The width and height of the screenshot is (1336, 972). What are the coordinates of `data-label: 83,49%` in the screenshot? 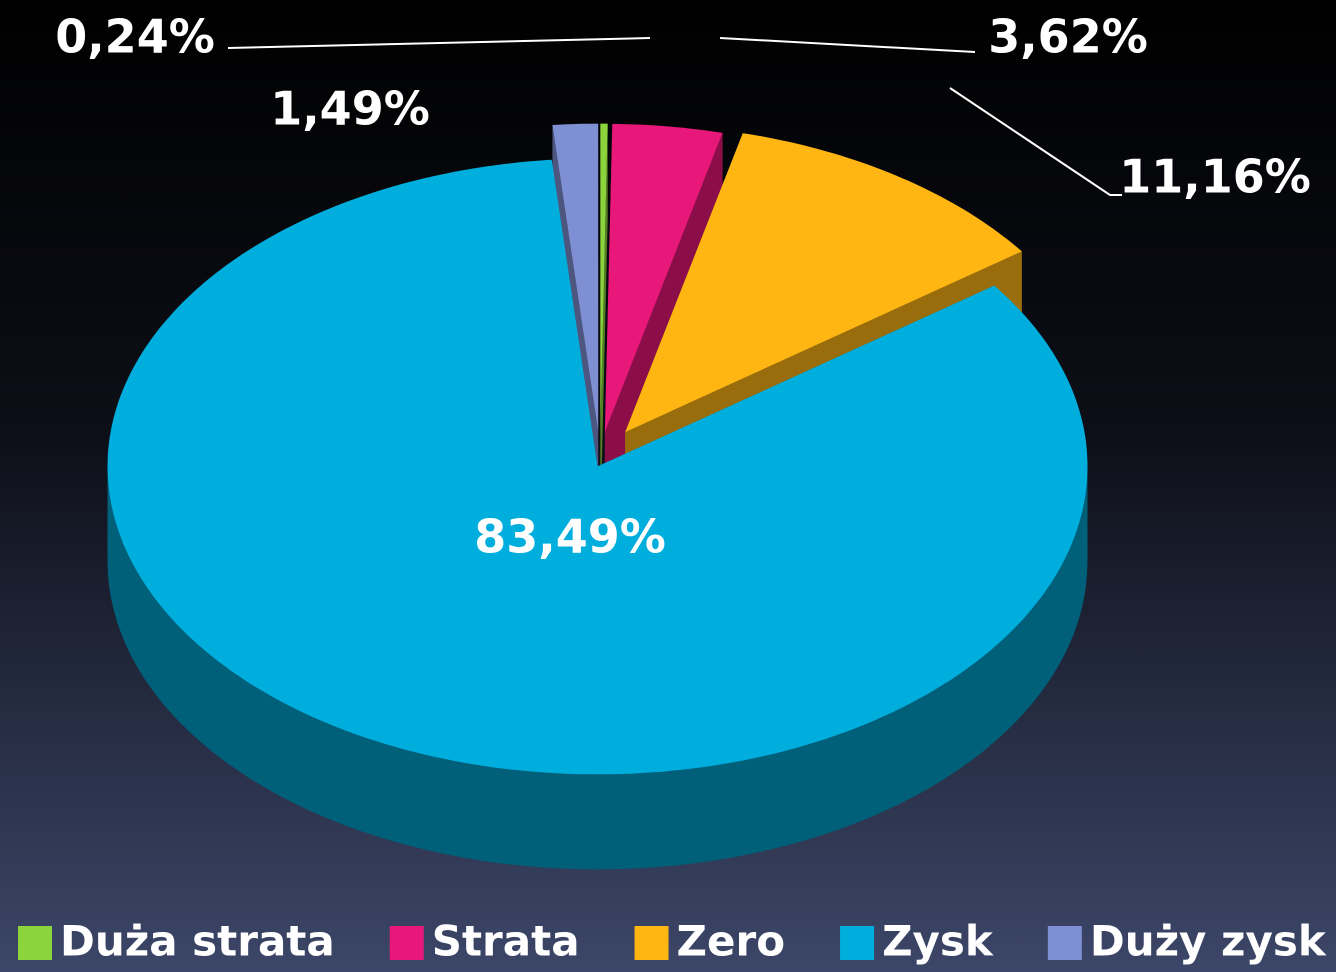 It's located at (570, 537).